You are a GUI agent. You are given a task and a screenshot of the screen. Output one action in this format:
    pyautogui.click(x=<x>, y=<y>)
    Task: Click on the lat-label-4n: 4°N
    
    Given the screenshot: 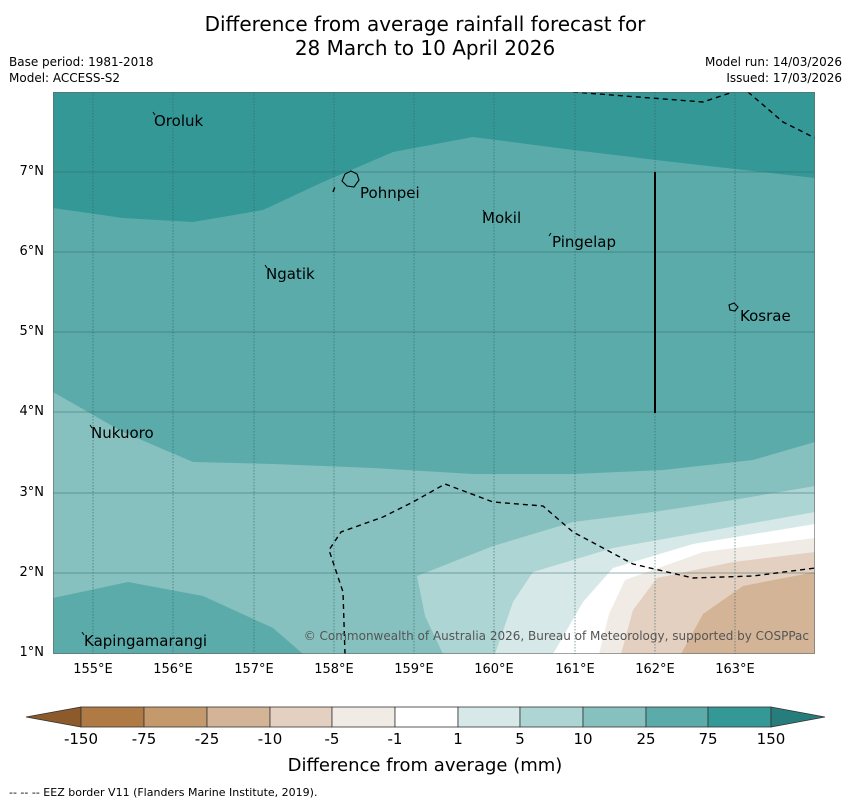 What is the action you would take?
    pyautogui.click(x=32, y=411)
    